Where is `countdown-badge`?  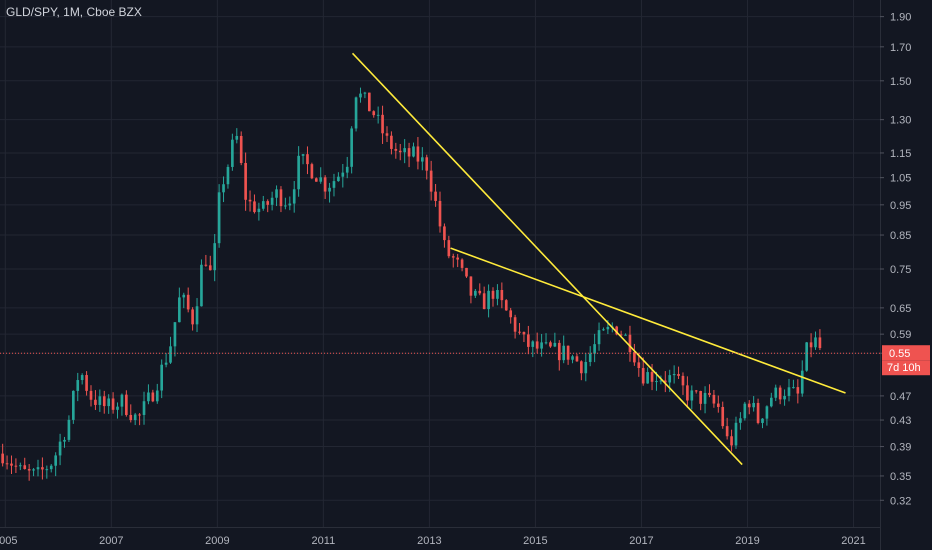
countdown-badge is located at coordinates (906, 368).